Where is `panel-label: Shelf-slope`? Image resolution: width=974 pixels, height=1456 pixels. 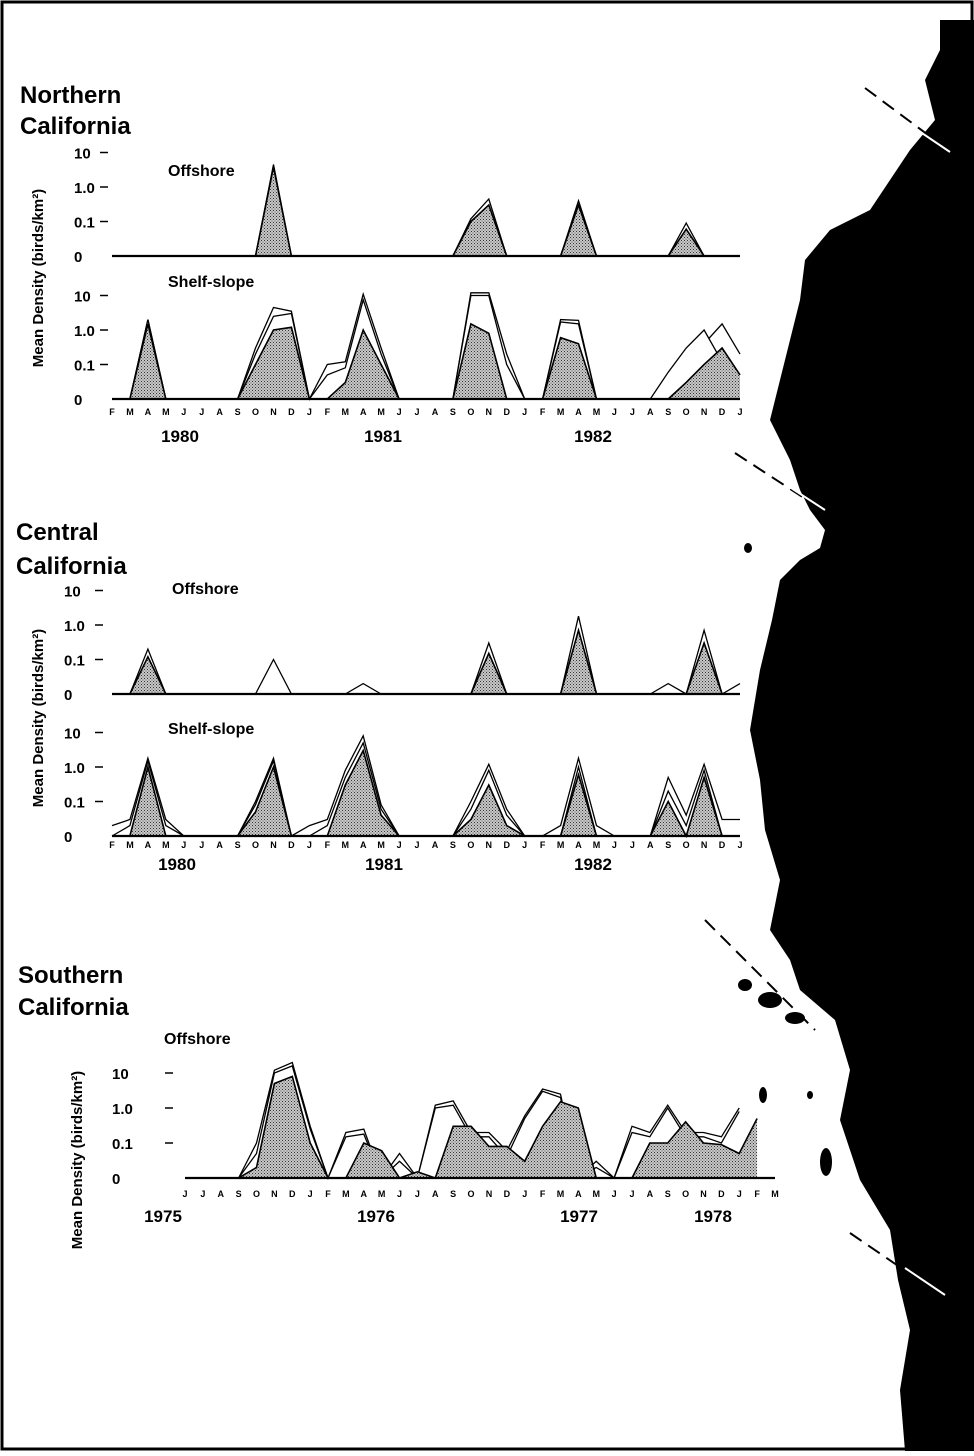
panel-label: Shelf-slope is located at coordinates (211, 729).